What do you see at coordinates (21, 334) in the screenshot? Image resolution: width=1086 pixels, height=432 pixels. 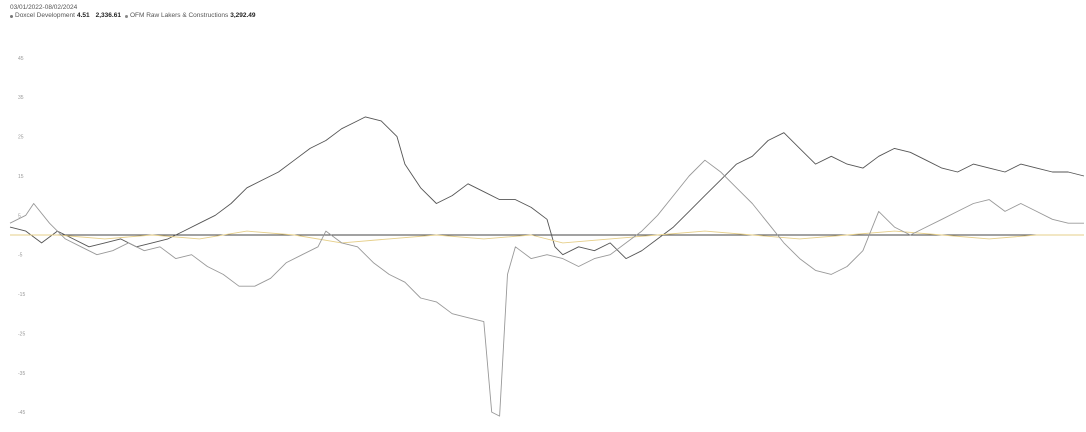 I see `y-tick-label: -25` at bounding box center [21, 334].